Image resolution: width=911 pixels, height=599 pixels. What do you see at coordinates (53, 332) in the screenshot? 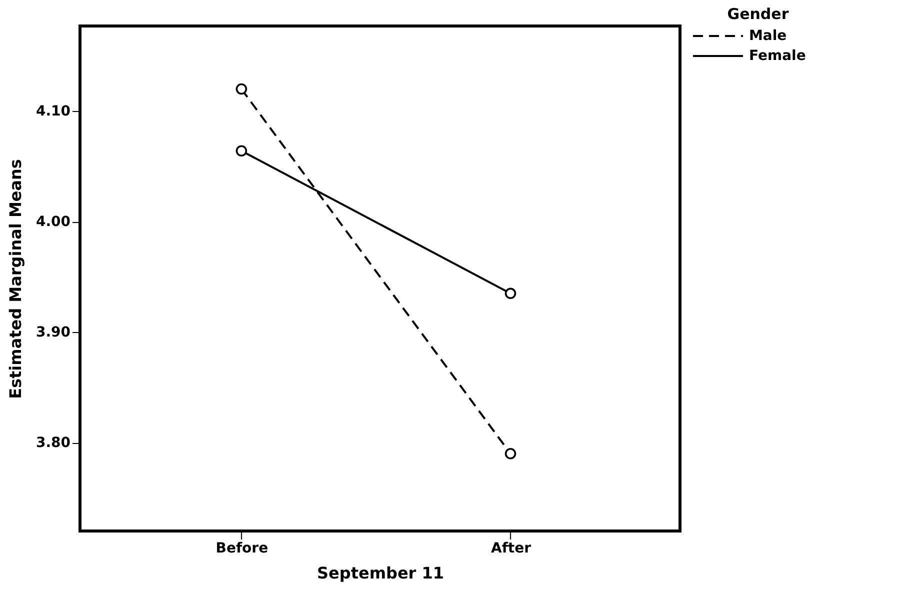
I see `y-tick-label: 3.90` at bounding box center [53, 332].